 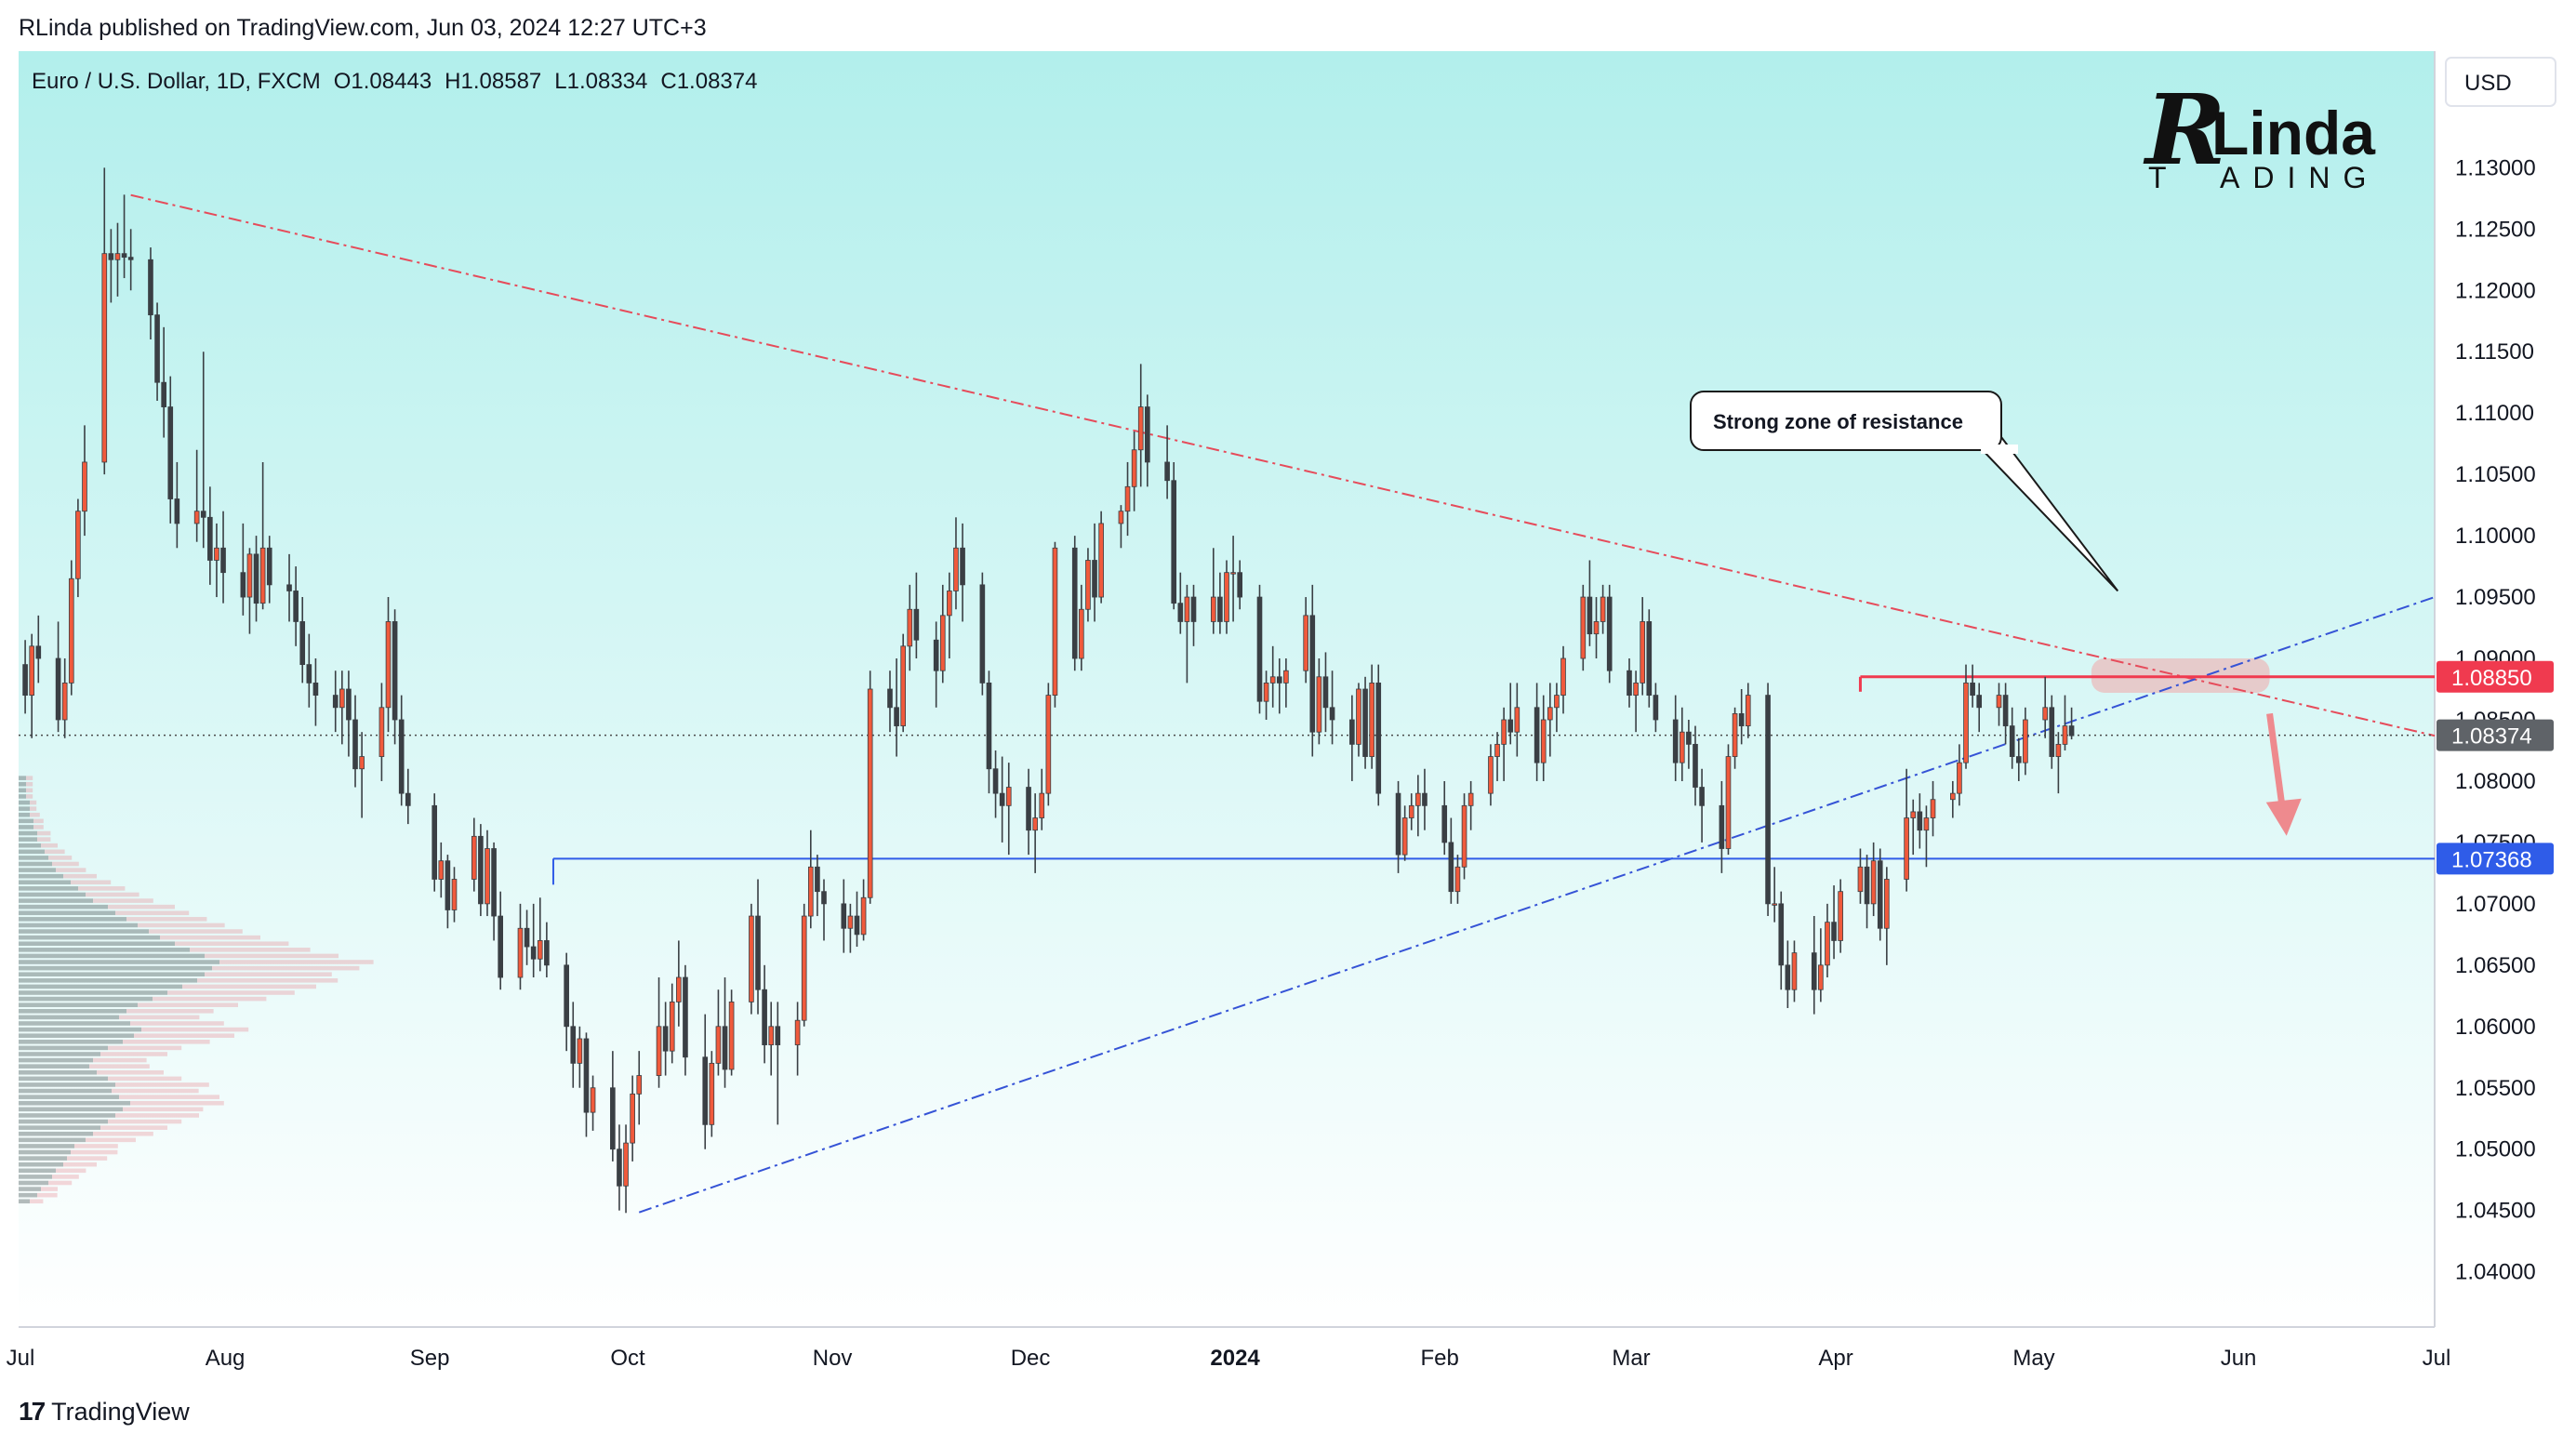 I want to click on svg-text: Strong zone of resistance, so click(x=1838, y=421).